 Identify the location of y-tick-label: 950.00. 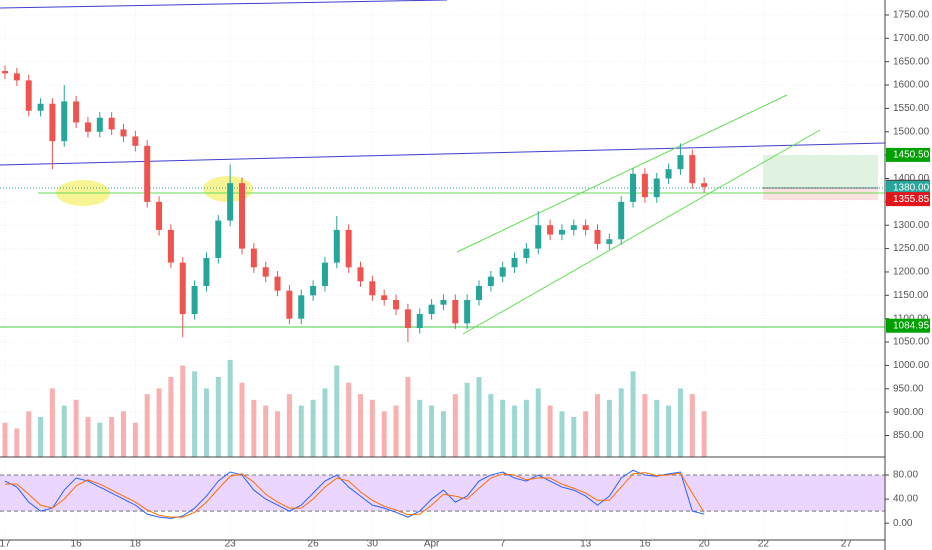
(908, 388).